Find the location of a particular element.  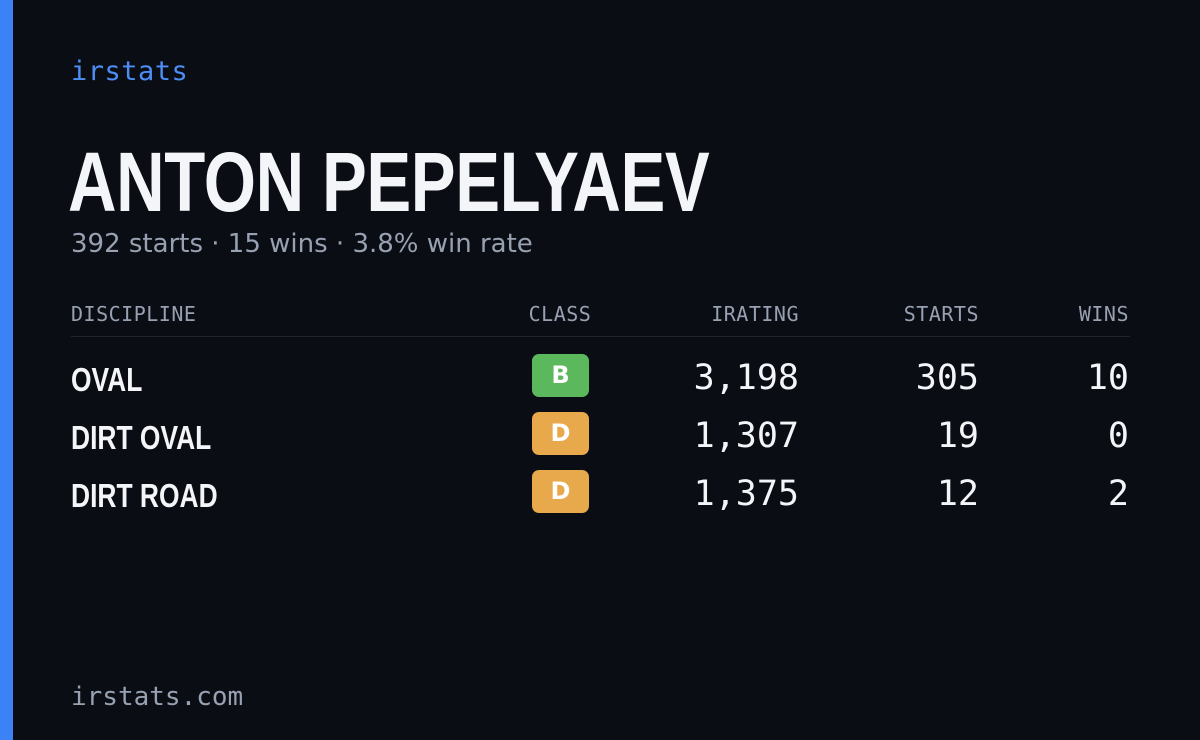

class-badge: B is located at coordinates (560, 375).